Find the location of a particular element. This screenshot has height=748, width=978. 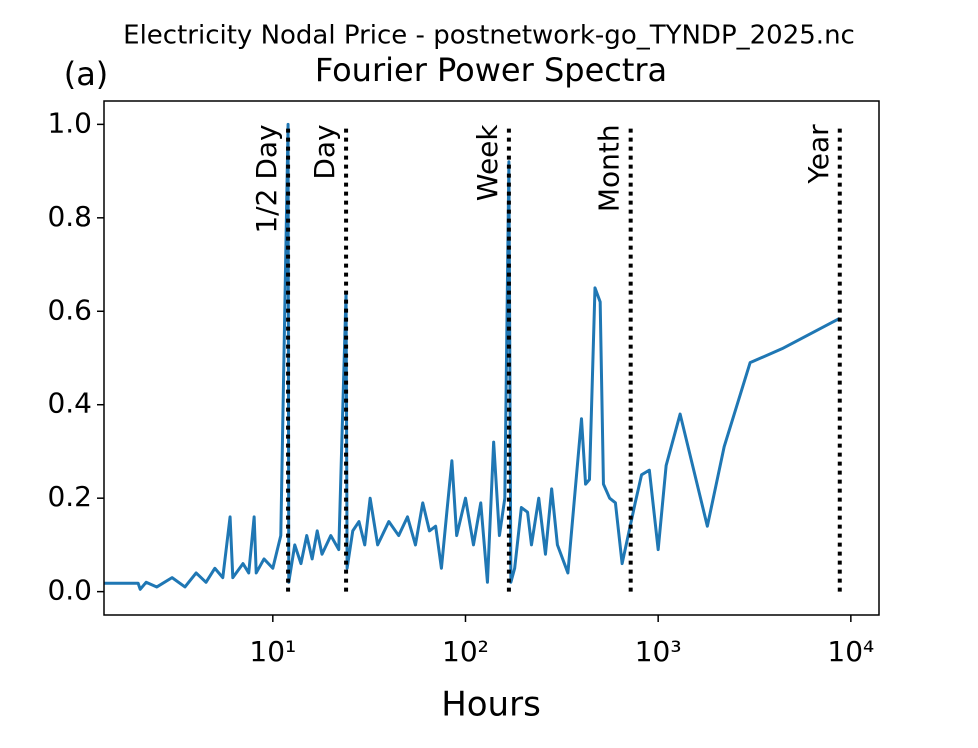

y-tick-label: 0.4 is located at coordinates (69, 403).